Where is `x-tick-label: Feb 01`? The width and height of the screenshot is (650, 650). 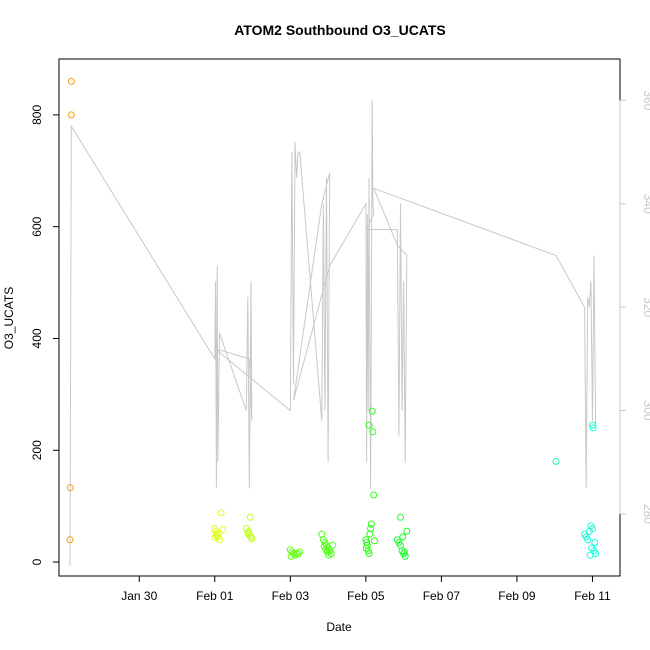 x-tick-label: Feb 01 is located at coordinates (215, 596).